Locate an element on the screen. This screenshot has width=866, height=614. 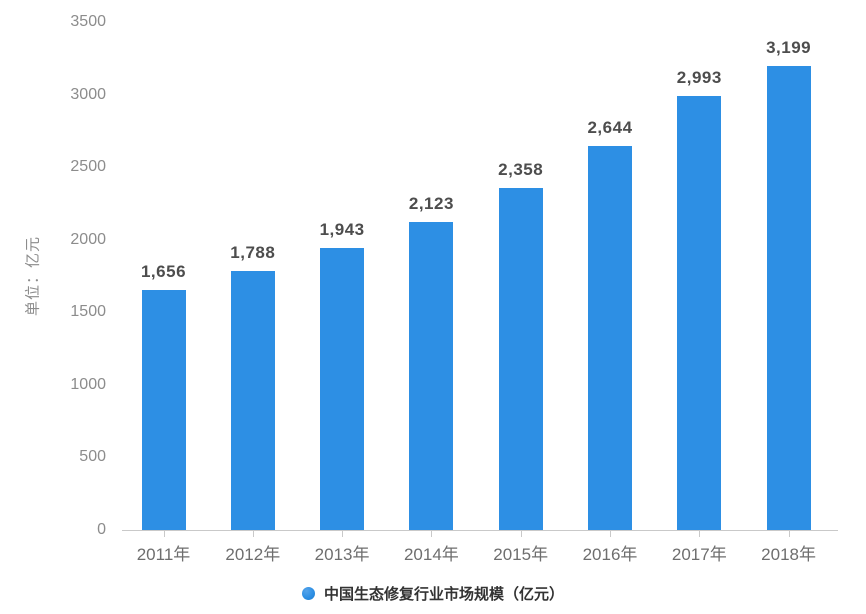
x-category-label: 2017年 is located at coordinates (699, 554).